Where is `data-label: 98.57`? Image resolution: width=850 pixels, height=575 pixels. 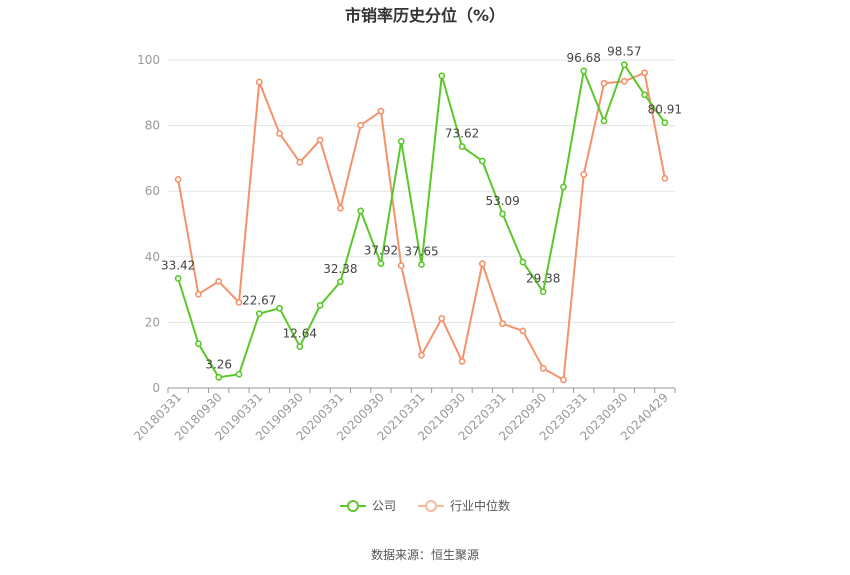
data-label: 98.57 is located at coordinates (624, 52).